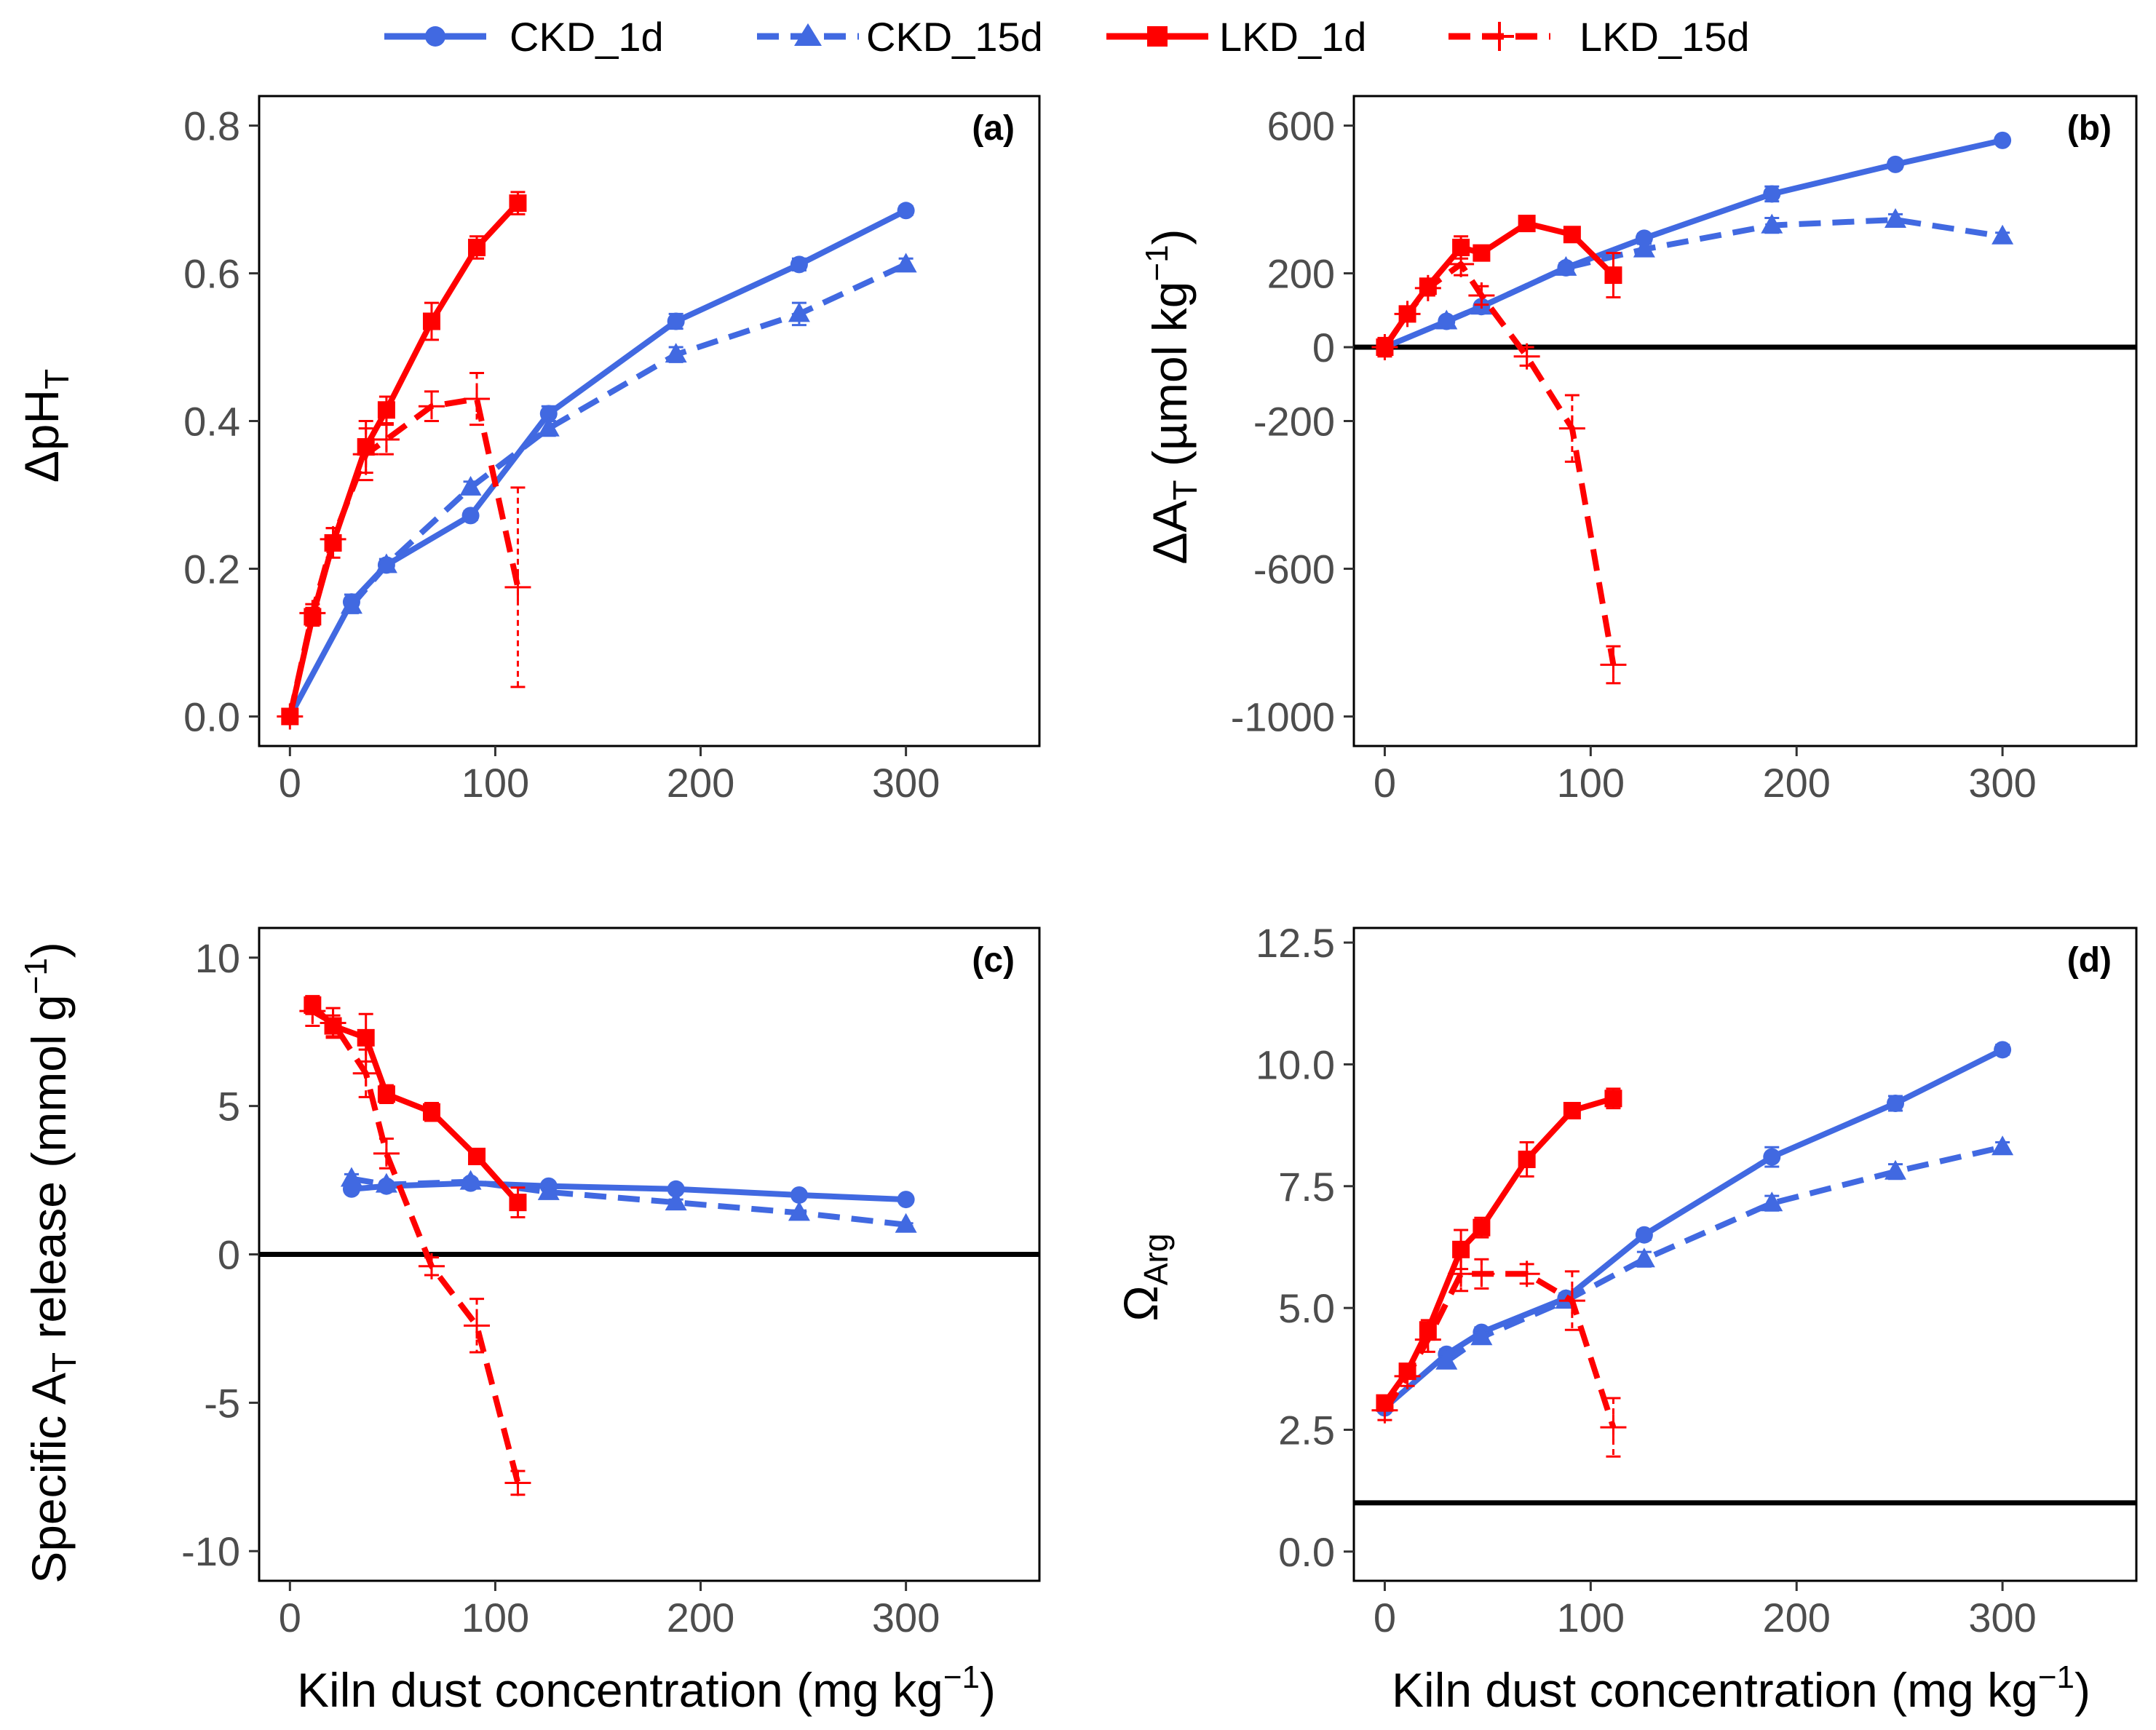 Image resolution: width=2156 pixels, height=1730 pixels. I want to click on y-tick-label: 5, so click(229, 1107).